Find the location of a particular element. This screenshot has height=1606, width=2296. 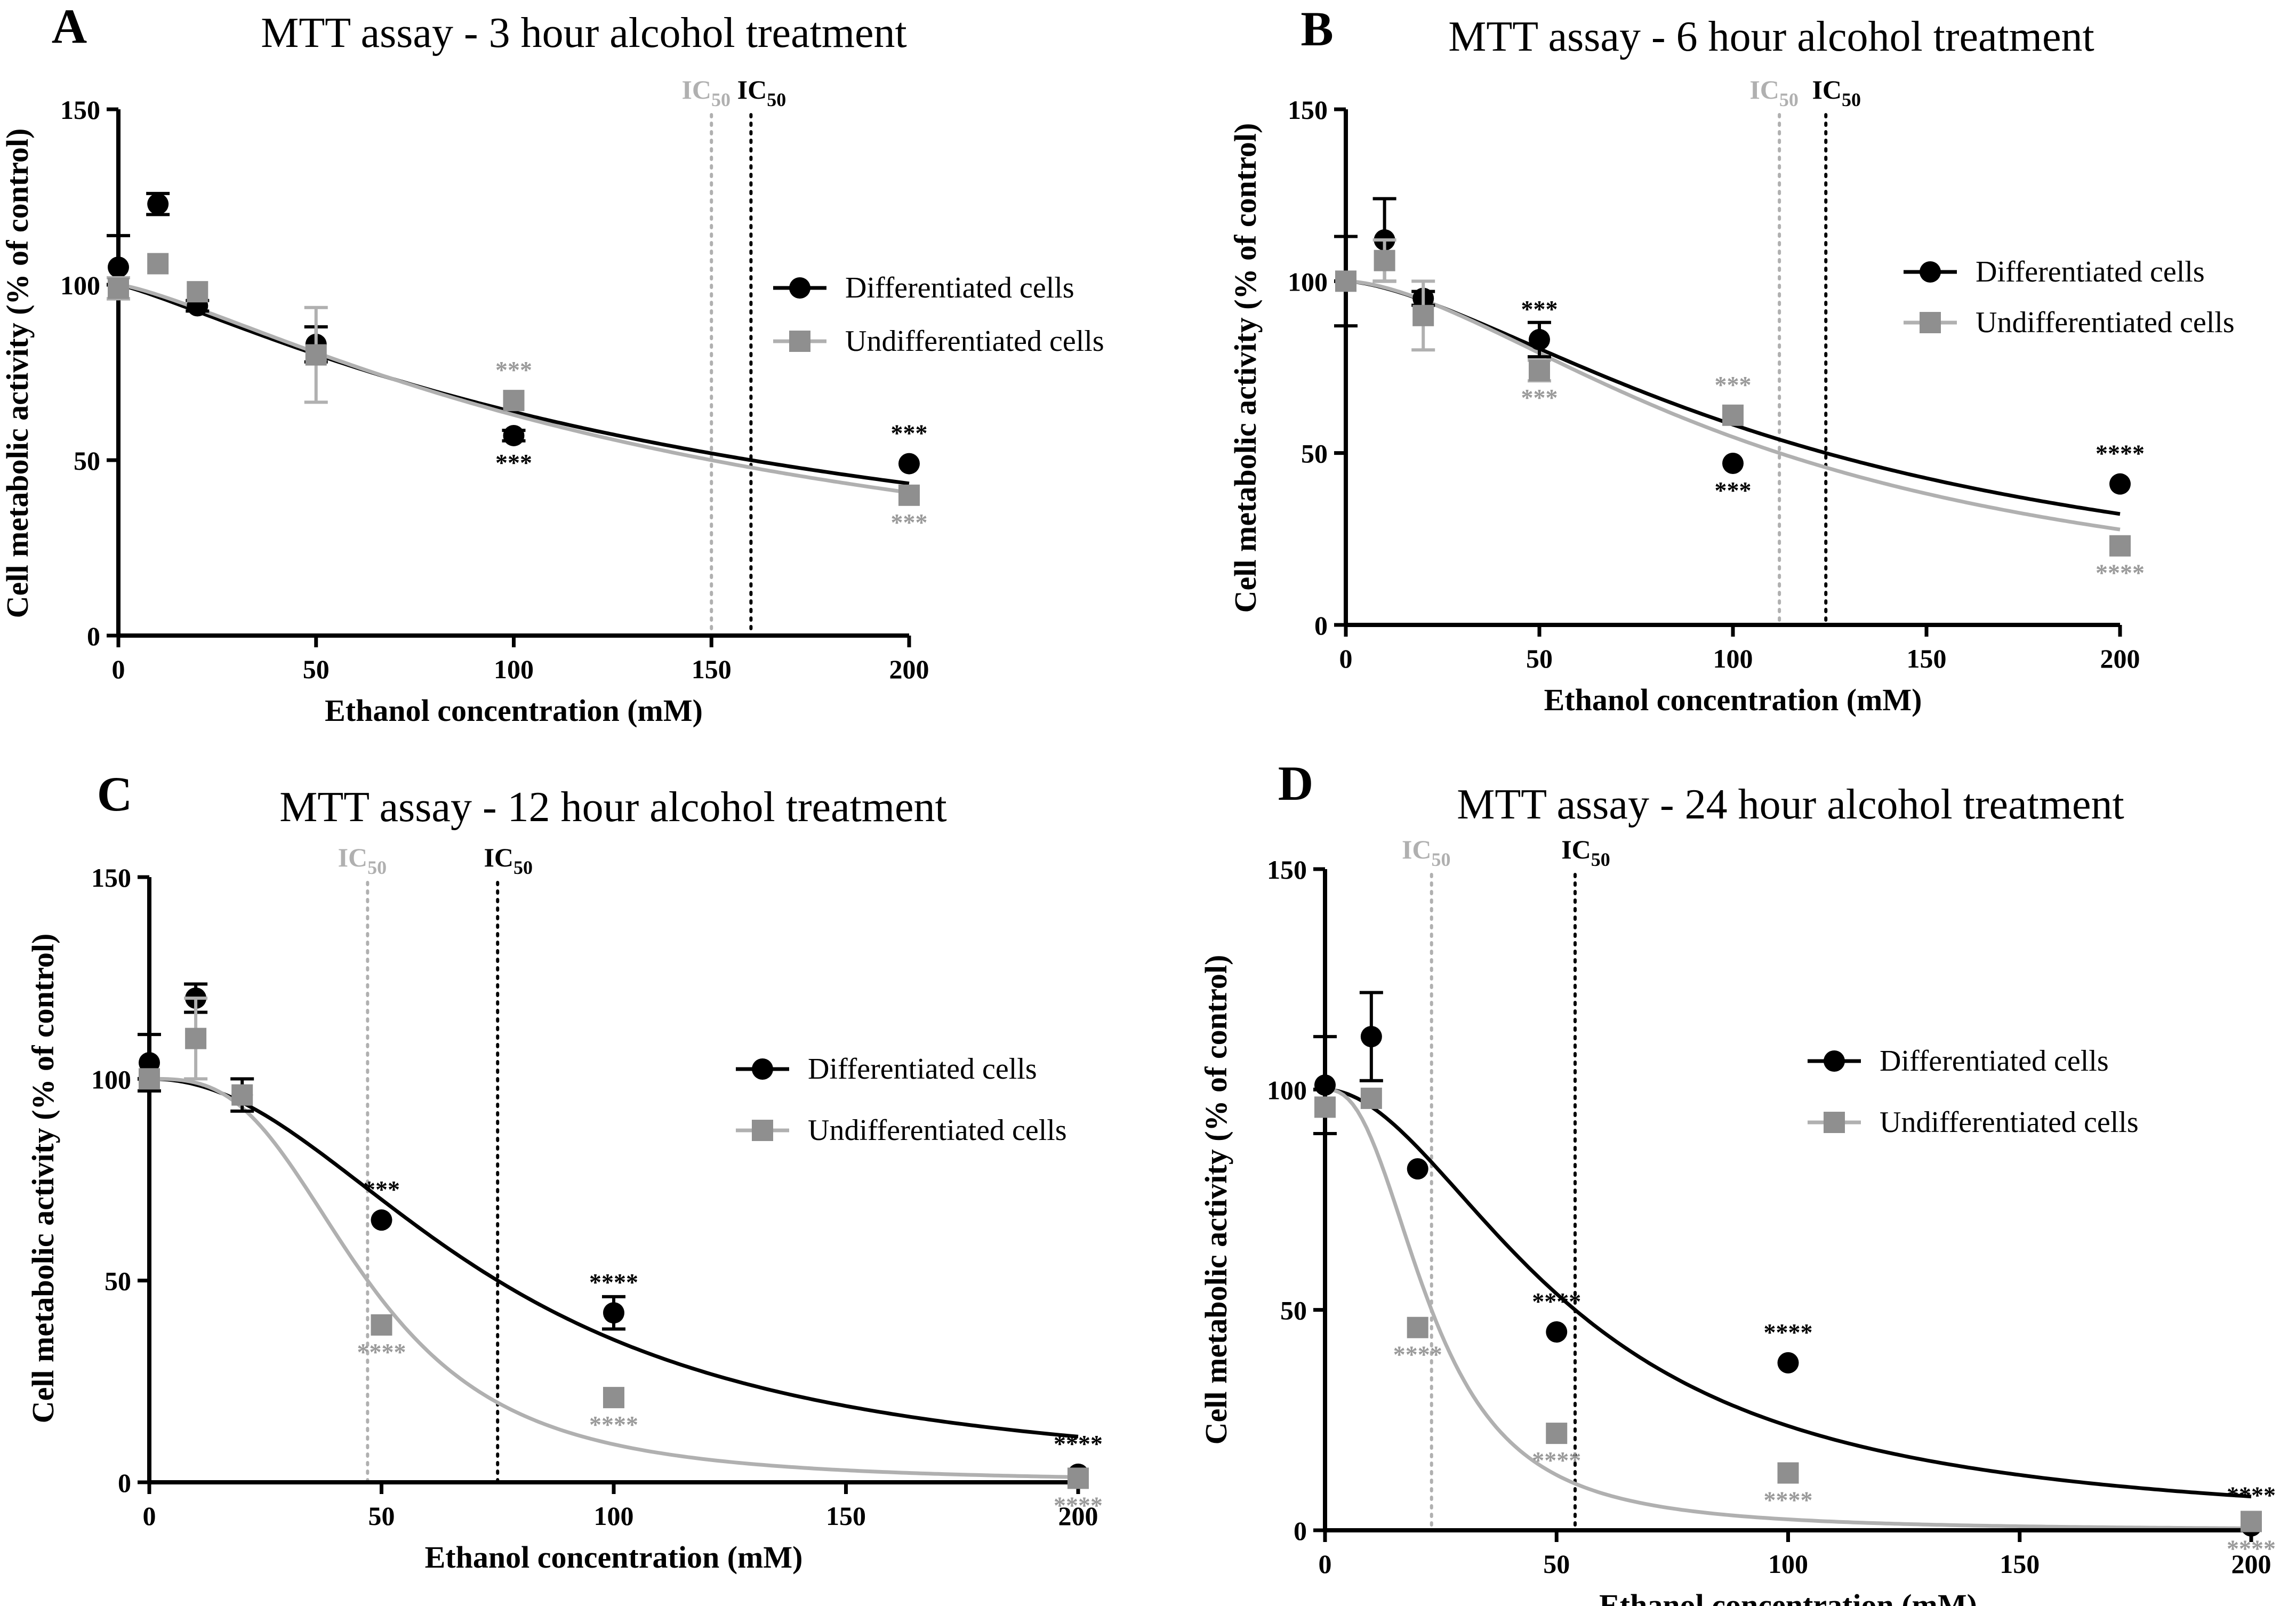

y-tick-label: 100 is located at coordinates (111, 1079).